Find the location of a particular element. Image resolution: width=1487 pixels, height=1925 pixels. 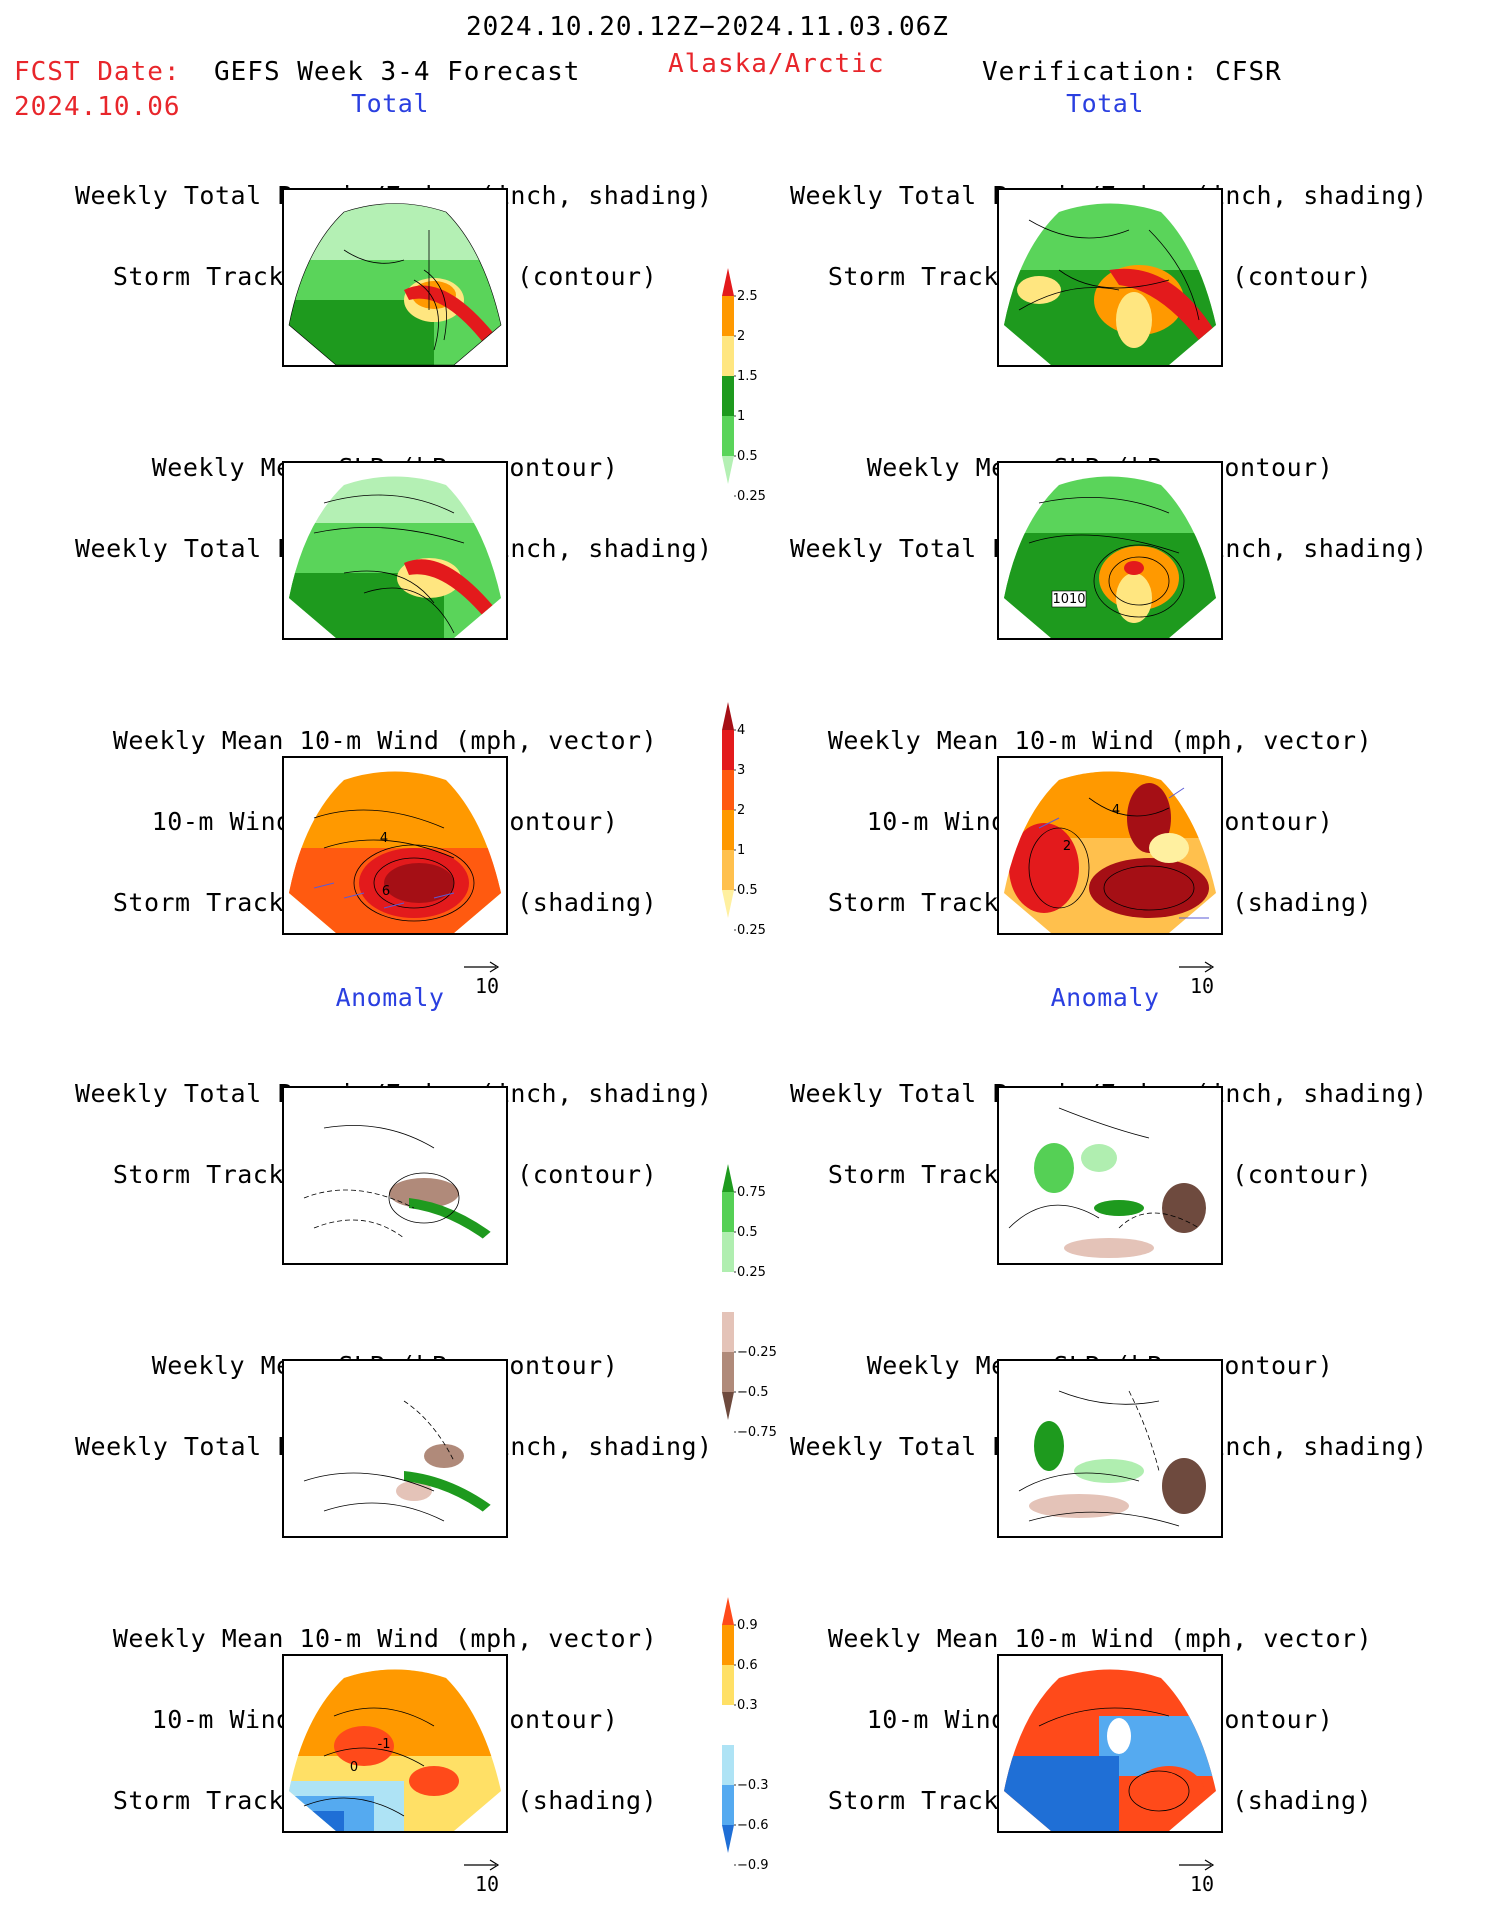

contour-label: 2 is located at coordinates (1067, 846).